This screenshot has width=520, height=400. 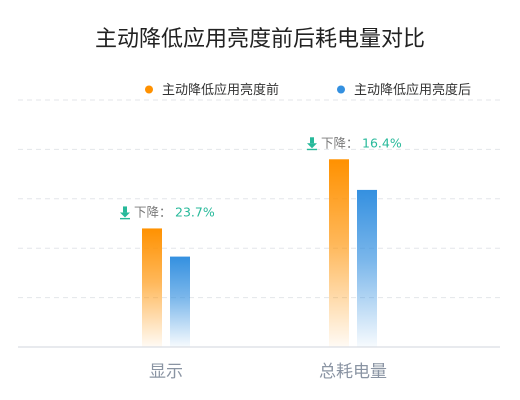 What do you see at coordinates (353, 372) in the screenshot?
I see `category-label: 总耗电量` at bounding box center [353, 372].